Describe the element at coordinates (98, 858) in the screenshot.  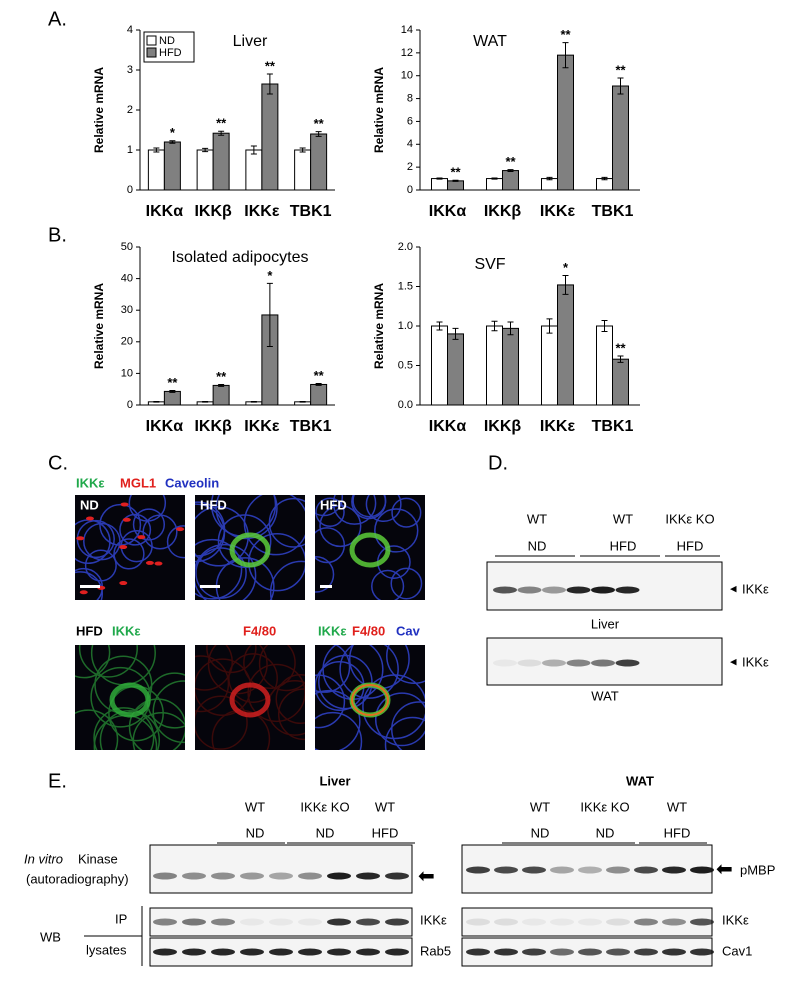
I see `row-label: Kinase` at that location.